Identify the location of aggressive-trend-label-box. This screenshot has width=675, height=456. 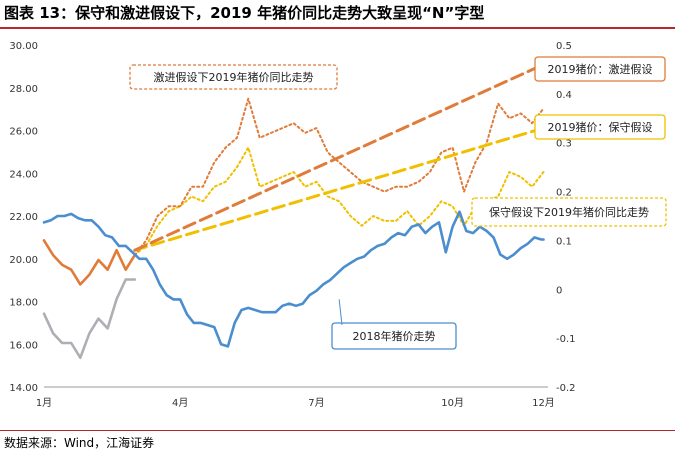
(600, 69).